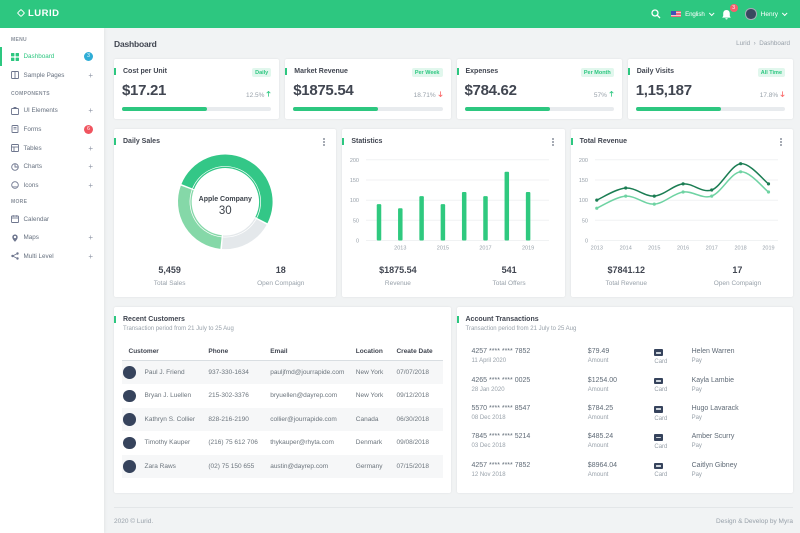  I want to click on svg-text: Apple Company, so click(225, 199).